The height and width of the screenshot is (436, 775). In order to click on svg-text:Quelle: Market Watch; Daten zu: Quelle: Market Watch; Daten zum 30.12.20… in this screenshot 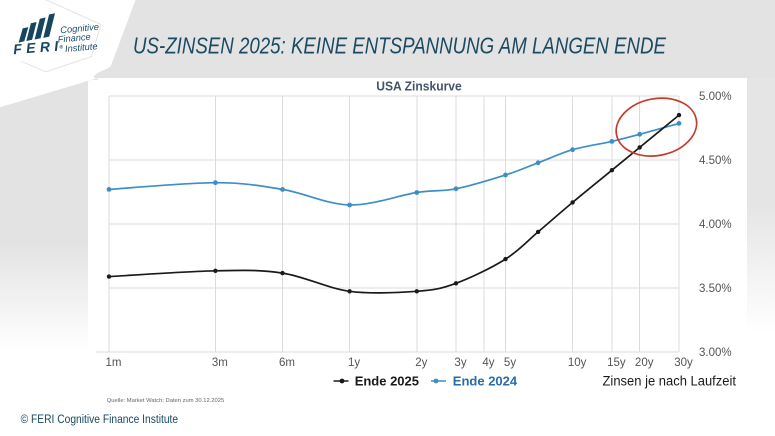, I will do `click(165, 401)`.